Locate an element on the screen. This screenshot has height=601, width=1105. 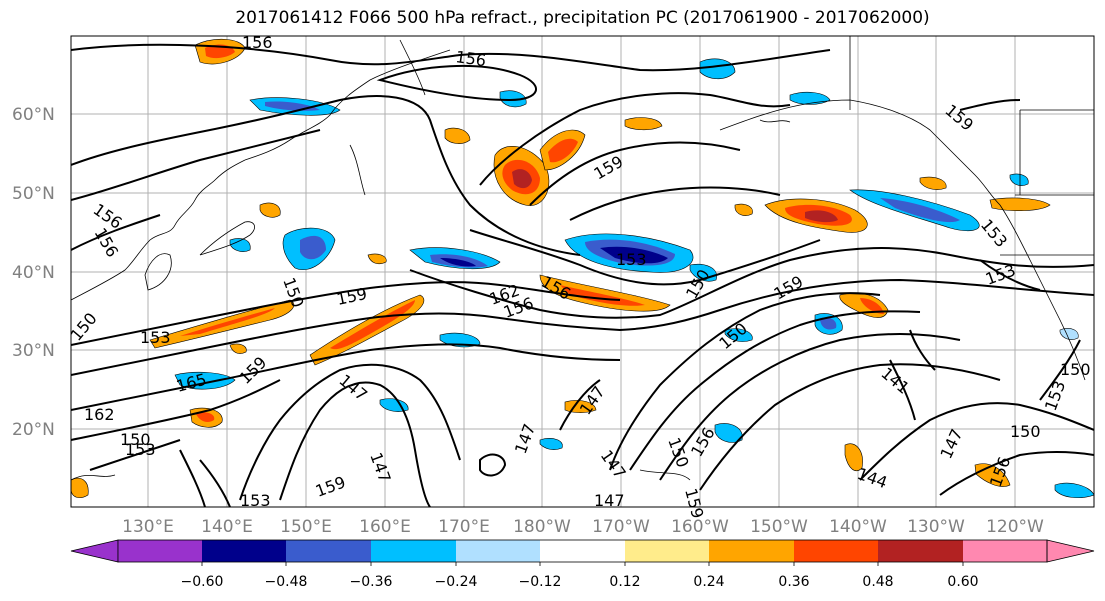
colorbar-tick-label: −0.36 is located at coordinates (371, 582).